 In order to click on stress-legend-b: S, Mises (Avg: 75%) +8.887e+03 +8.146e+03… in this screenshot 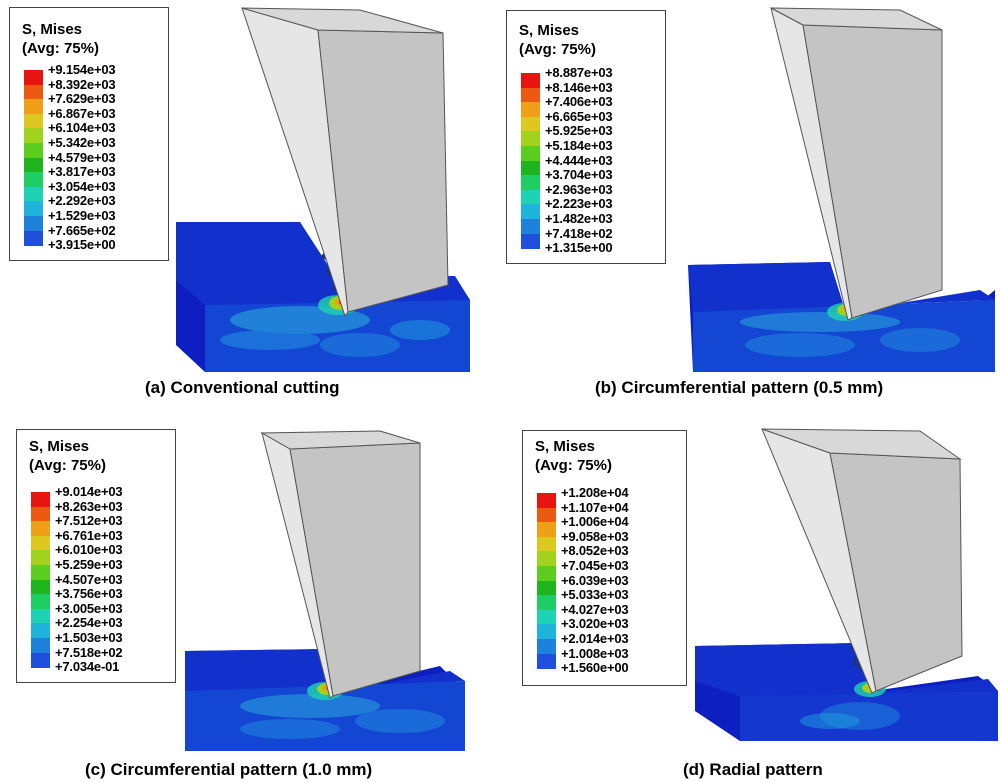, I will do `click(586, 137)`.